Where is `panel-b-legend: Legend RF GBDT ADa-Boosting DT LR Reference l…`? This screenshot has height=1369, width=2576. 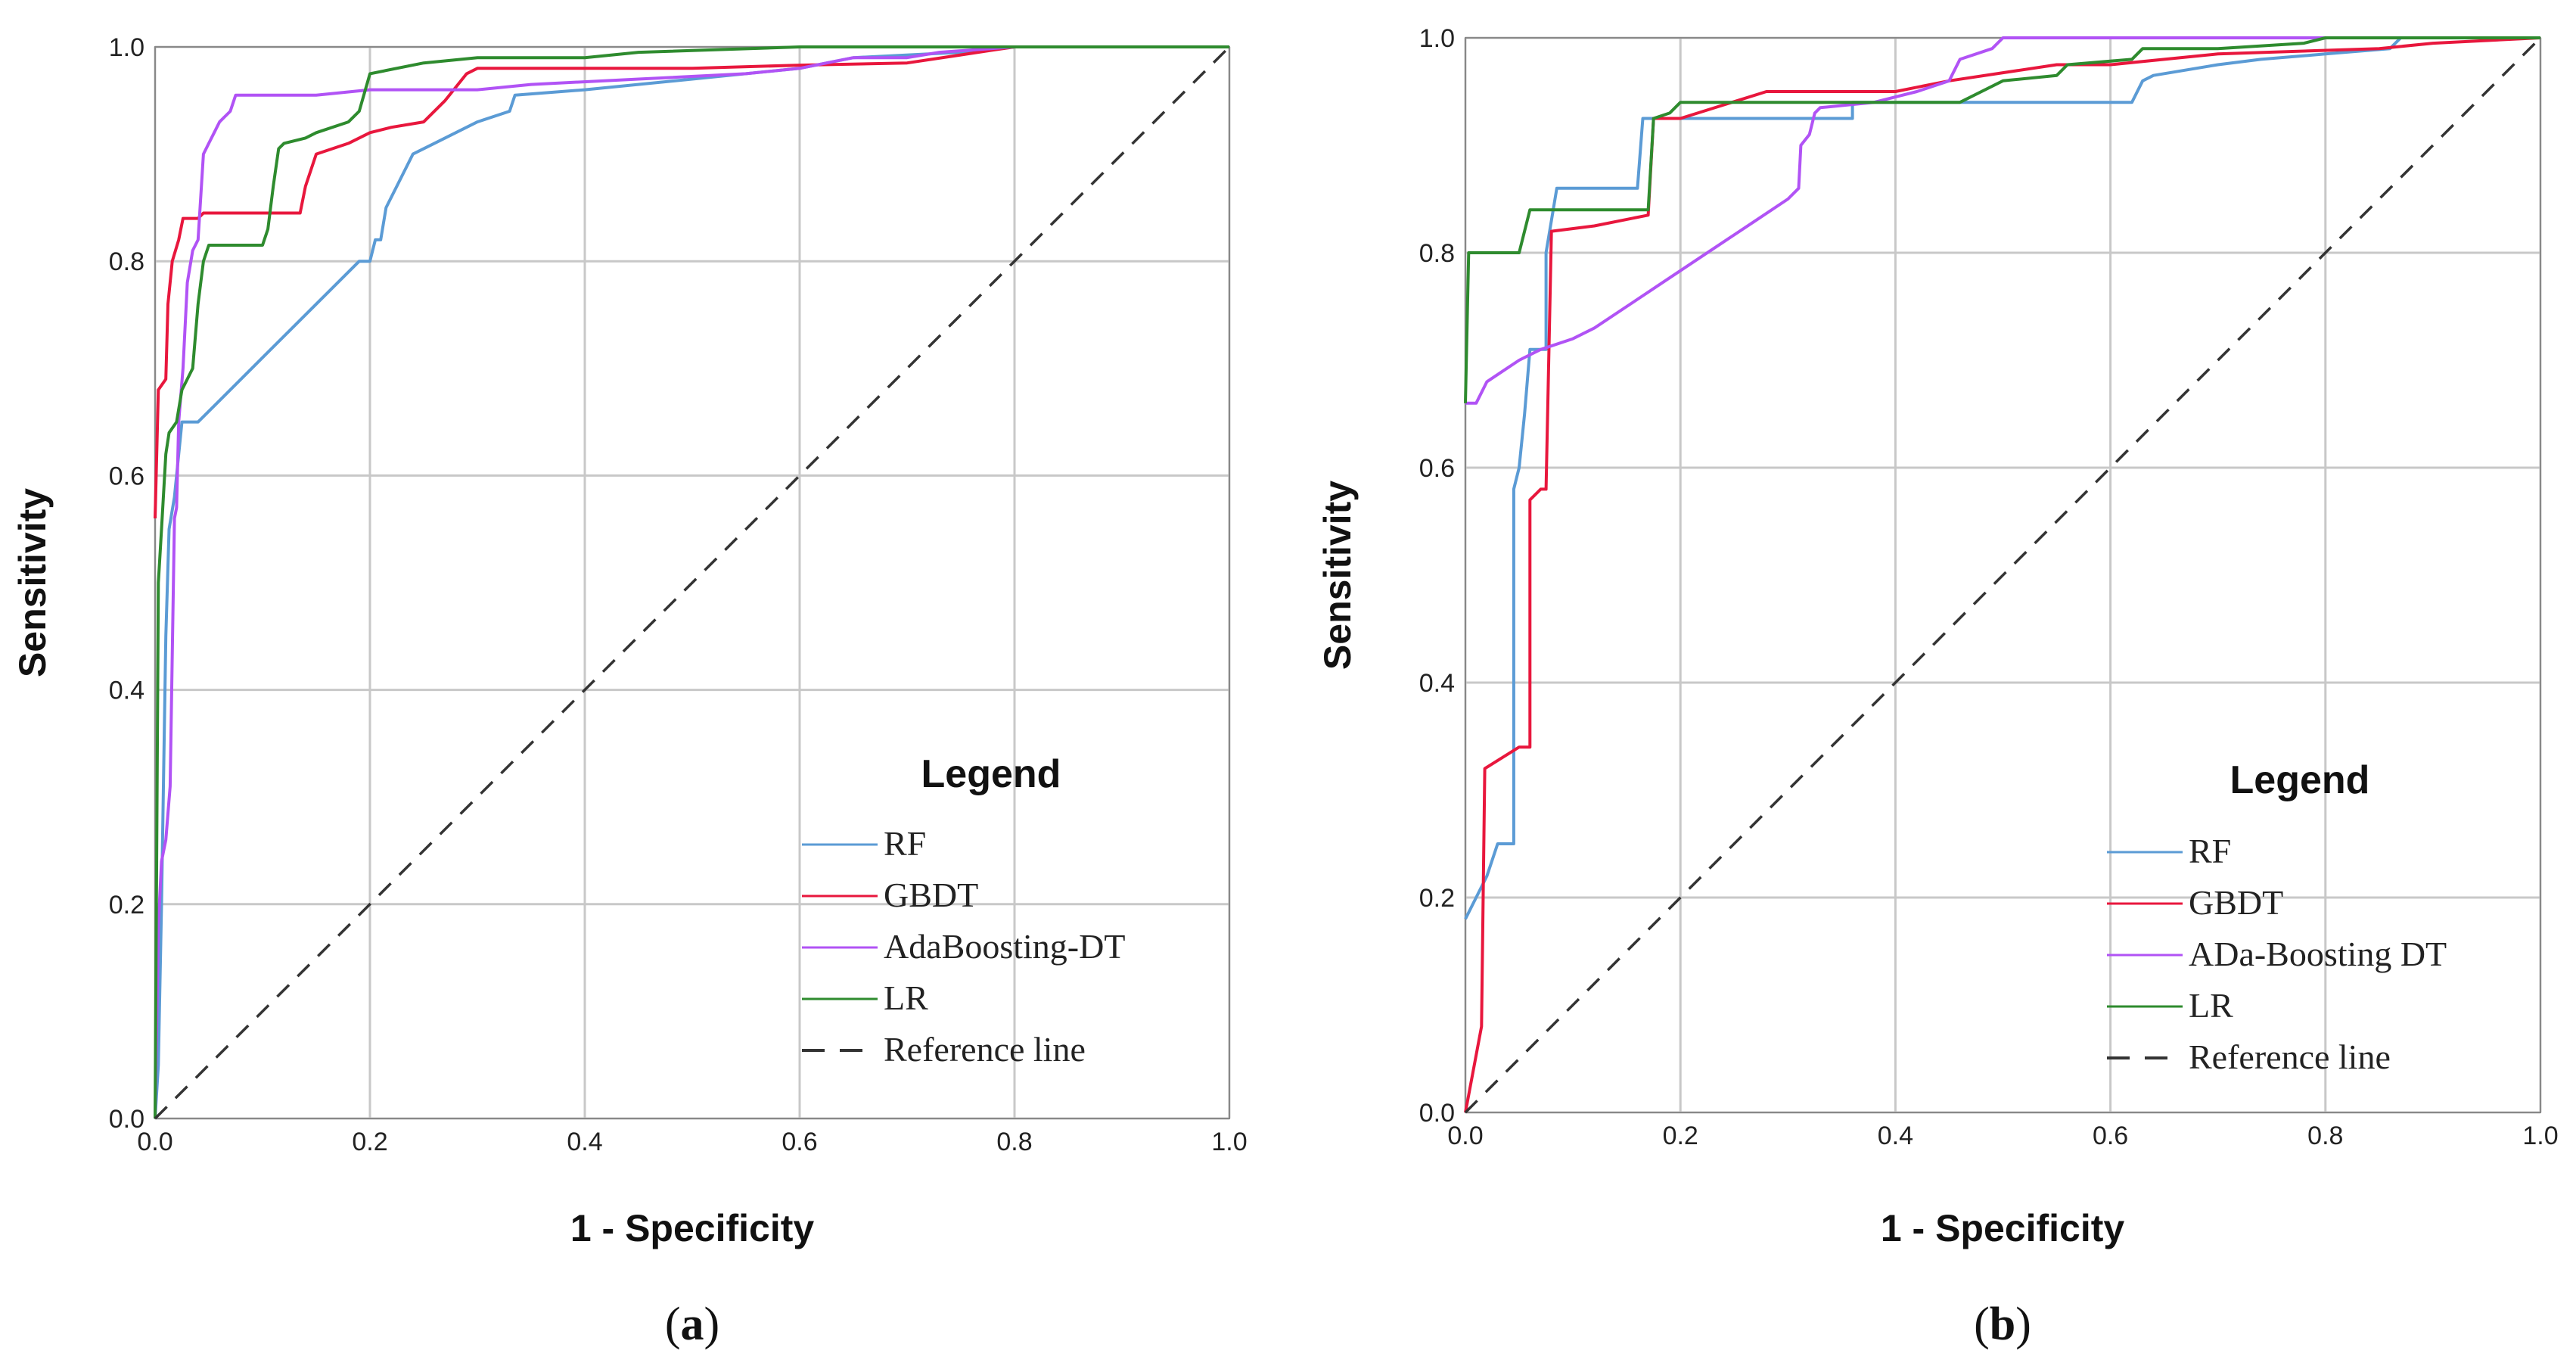 panel-b-legend: Legend RF GBDT ADa-Boosting DT LR Reference l… is located at coordinates (2277, 917).